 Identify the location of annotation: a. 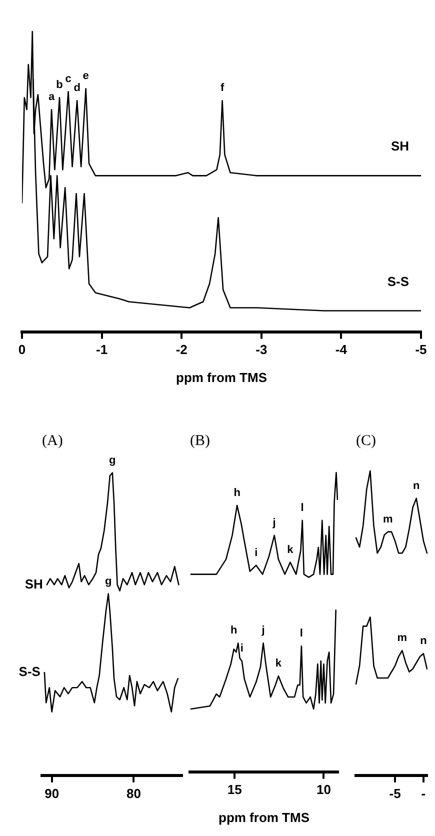
(52, 97).